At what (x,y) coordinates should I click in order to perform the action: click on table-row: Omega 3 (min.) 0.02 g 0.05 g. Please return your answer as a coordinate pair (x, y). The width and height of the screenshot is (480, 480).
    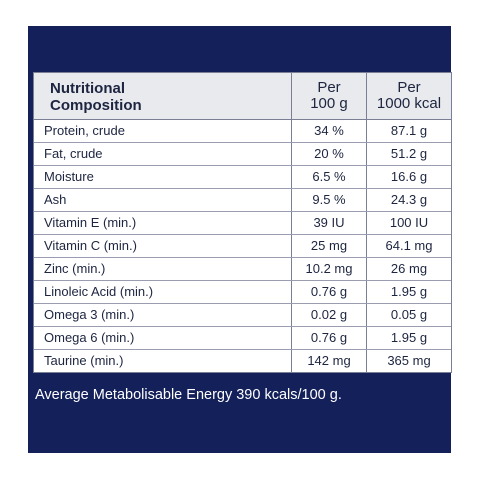
    Looking at the image, I should click on (242, 315).